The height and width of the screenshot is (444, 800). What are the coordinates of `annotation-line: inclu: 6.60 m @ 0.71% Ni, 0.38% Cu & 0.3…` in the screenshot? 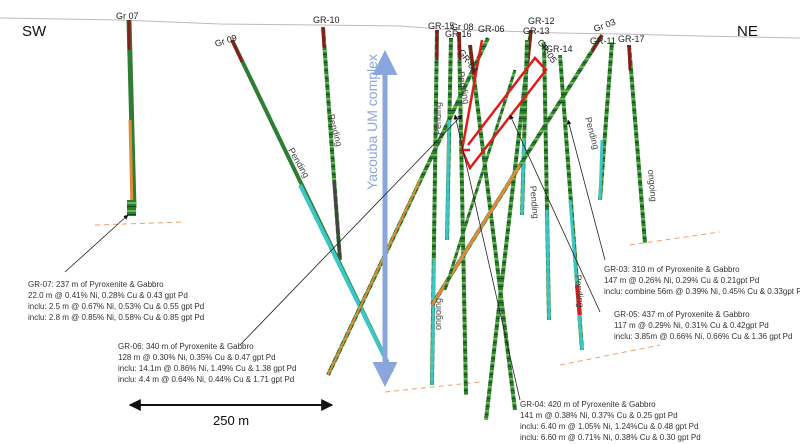 It's located at (610, 437).